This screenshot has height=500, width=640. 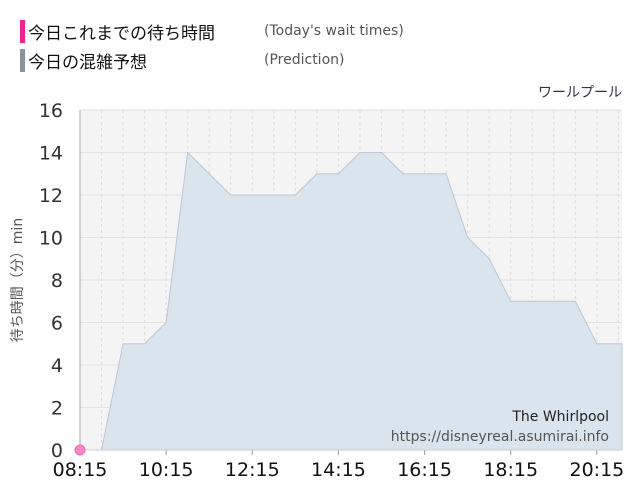 I want to click on x-tick-label: 20:15, so click(x=596, y=470).